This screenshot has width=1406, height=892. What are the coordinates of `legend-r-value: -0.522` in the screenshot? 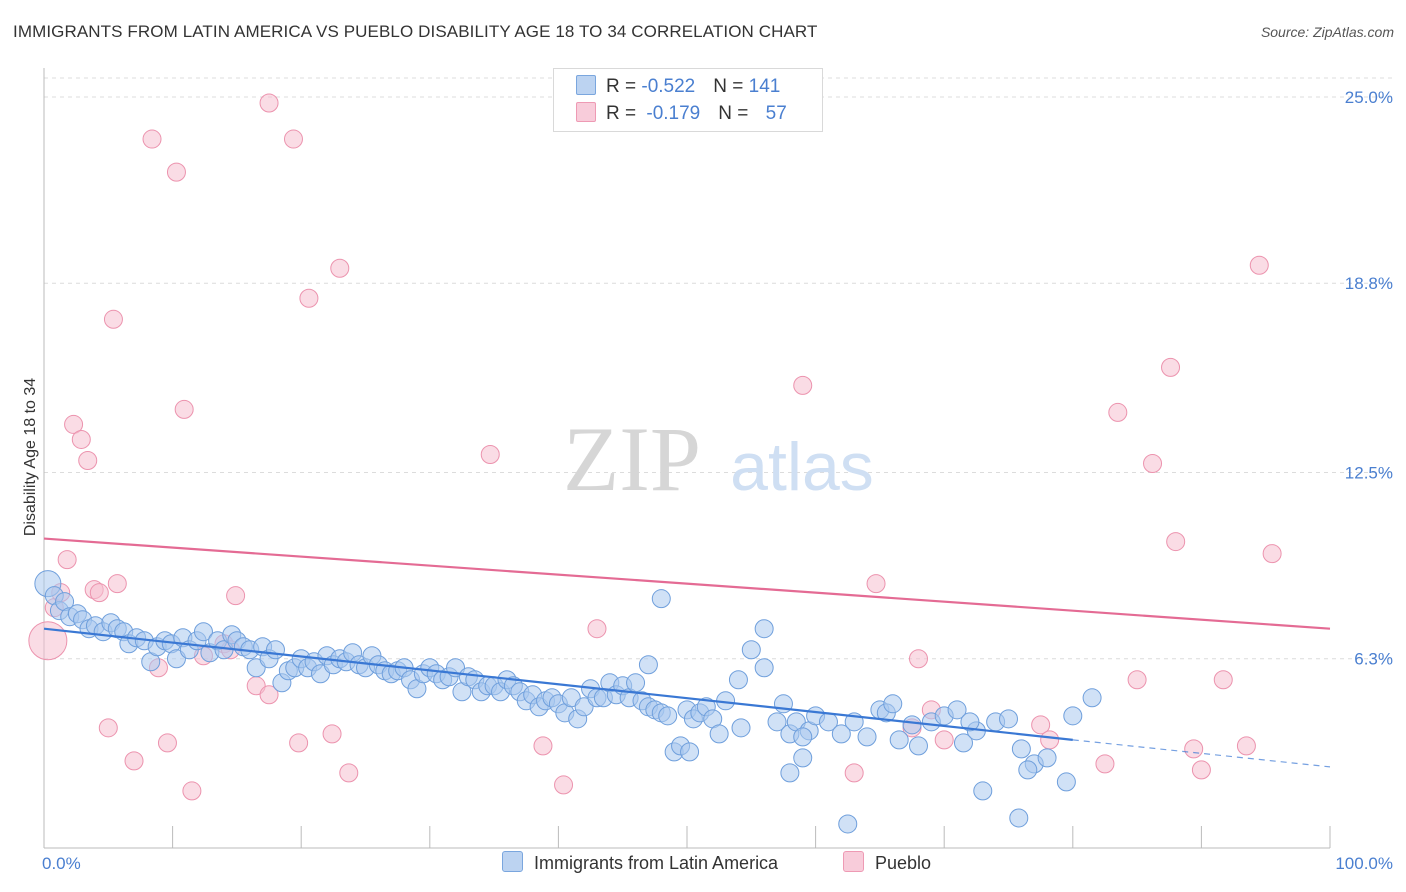 It's located at (668, 86).